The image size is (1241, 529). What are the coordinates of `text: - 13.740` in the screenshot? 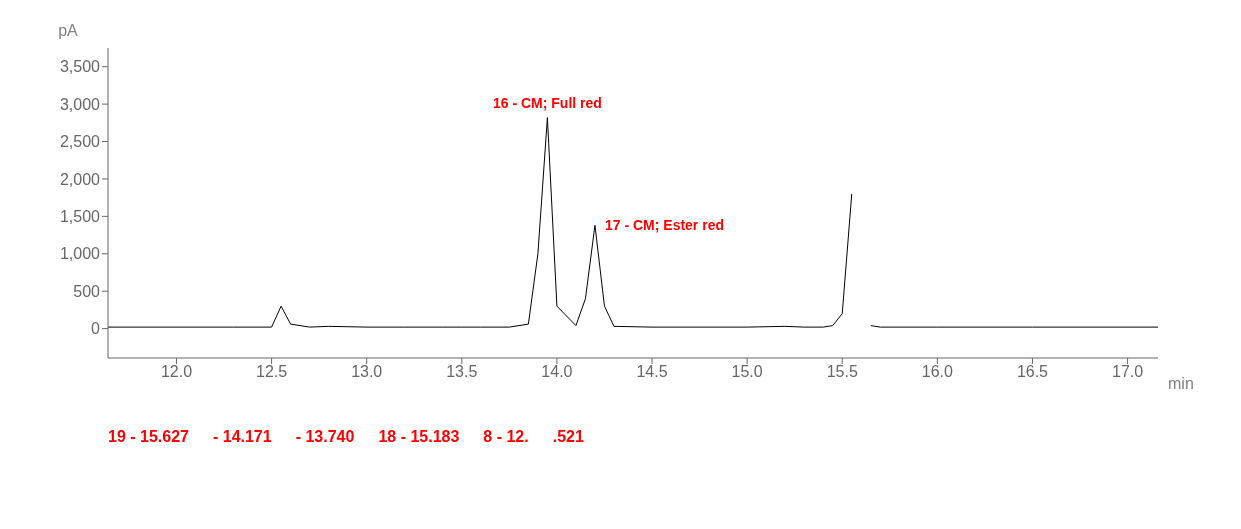 It's located at (325, 437).